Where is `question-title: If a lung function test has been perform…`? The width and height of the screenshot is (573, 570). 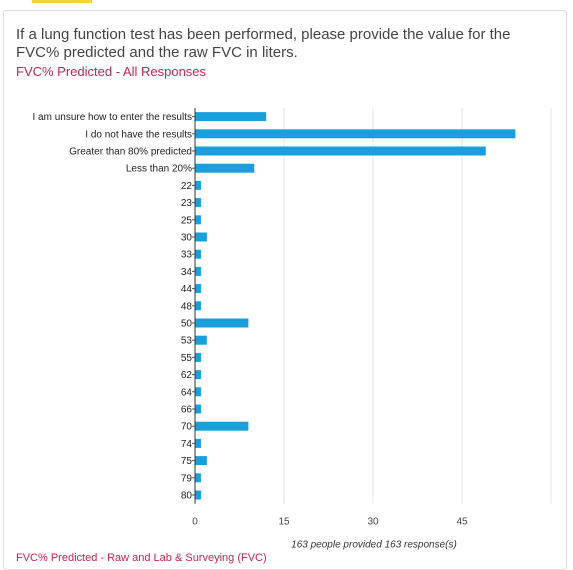 question-title: If a lung function test has been perform… is located at coordinates (263, 43).